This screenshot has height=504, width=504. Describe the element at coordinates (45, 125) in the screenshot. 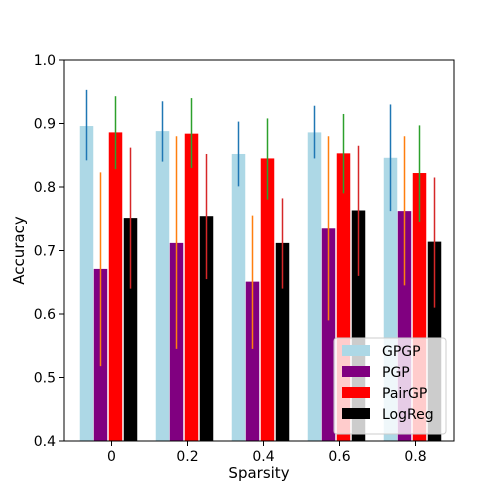

I see `y-tick-label: 0.9` at that location.